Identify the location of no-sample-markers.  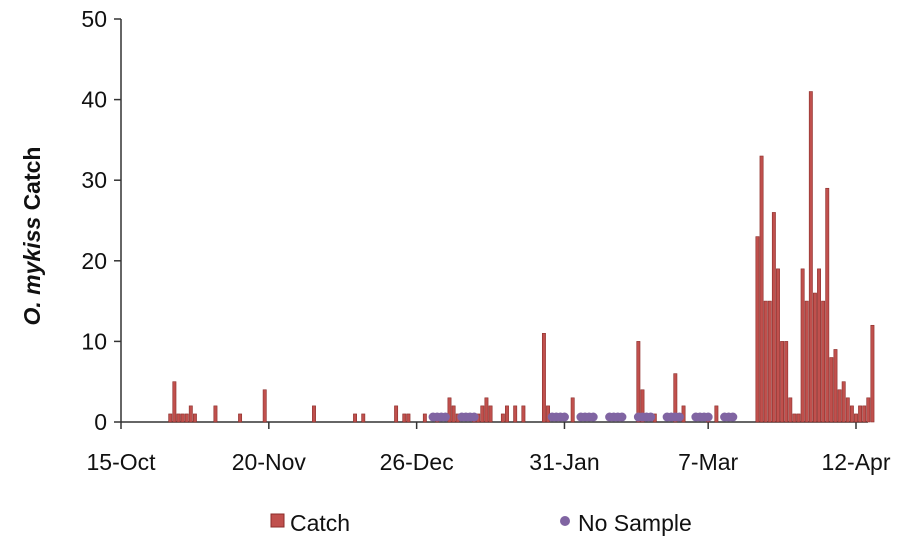
(583, 417).